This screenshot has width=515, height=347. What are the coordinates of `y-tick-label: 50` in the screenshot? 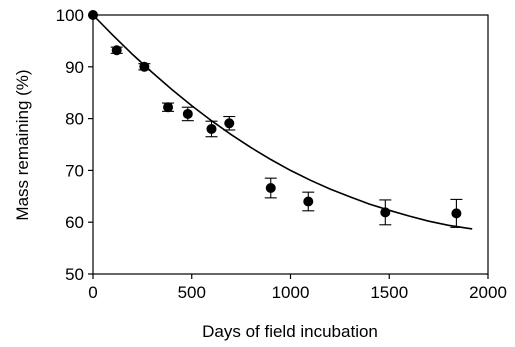 It's located at (74, 274).